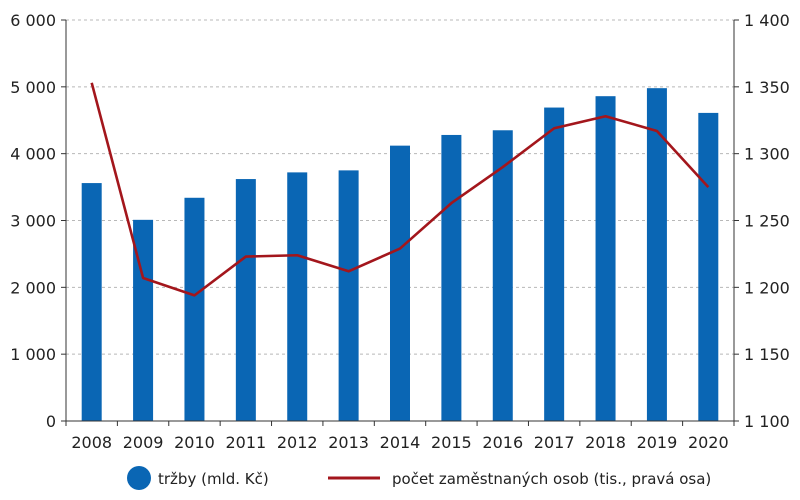 This screenshot has width=800, height=500. Describe the element at coordinates (554, 442) in the screenshot. I see `x-tick-label: 2017` at that location.